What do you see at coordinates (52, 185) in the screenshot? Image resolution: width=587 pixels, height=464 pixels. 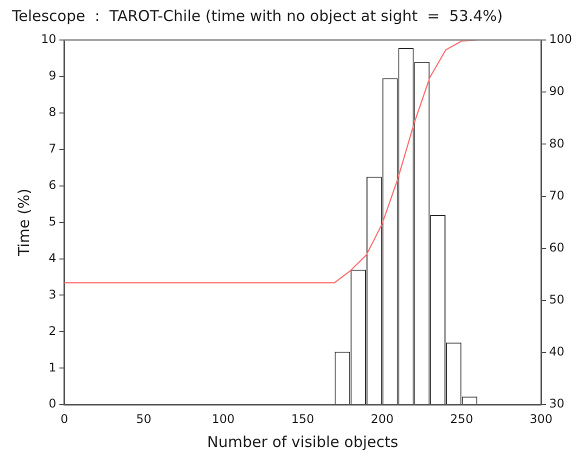 I see `y-tick-label: 6` at bounding box center [52, 185].